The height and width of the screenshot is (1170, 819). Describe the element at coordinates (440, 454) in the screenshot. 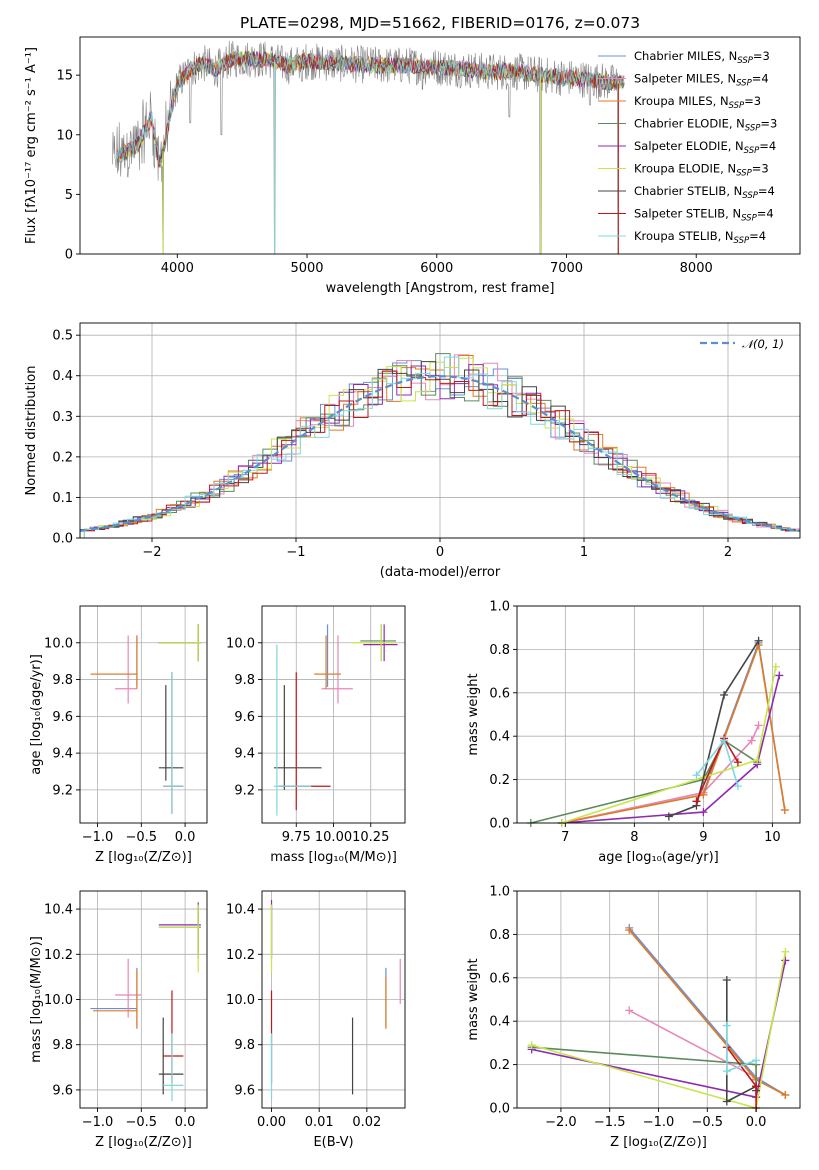

I see `residual-histogram` at that location.